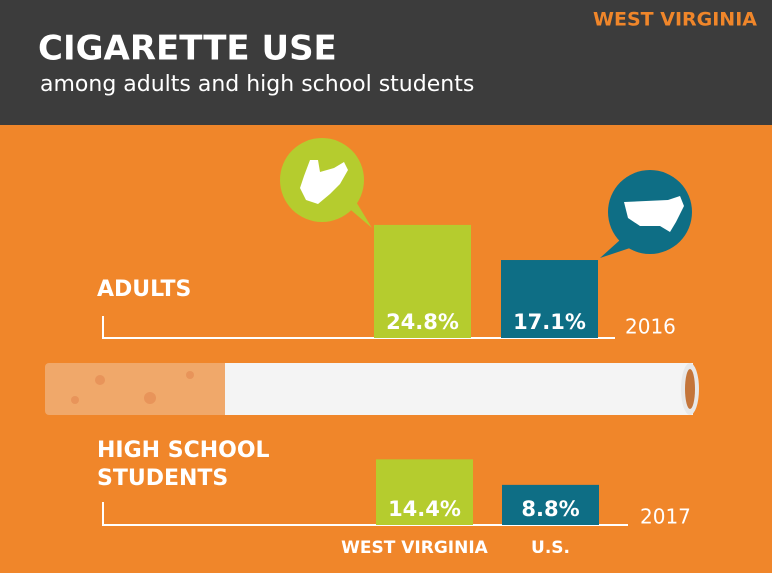 The image size is (772, 573). I want to click on value-label: 24.8%, so click(422, 322).